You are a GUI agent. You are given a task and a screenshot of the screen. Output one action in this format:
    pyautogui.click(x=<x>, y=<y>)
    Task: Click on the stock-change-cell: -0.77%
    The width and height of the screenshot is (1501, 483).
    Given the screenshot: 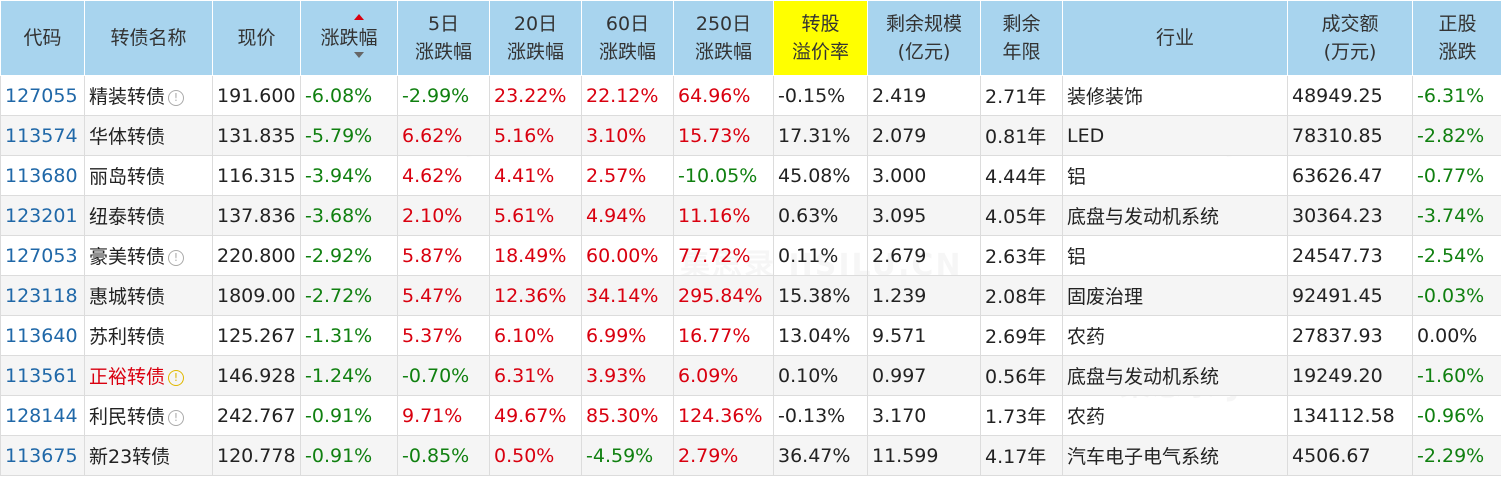 What is the action you would take?
    pyautogui.click(x=1456, y=175)
    